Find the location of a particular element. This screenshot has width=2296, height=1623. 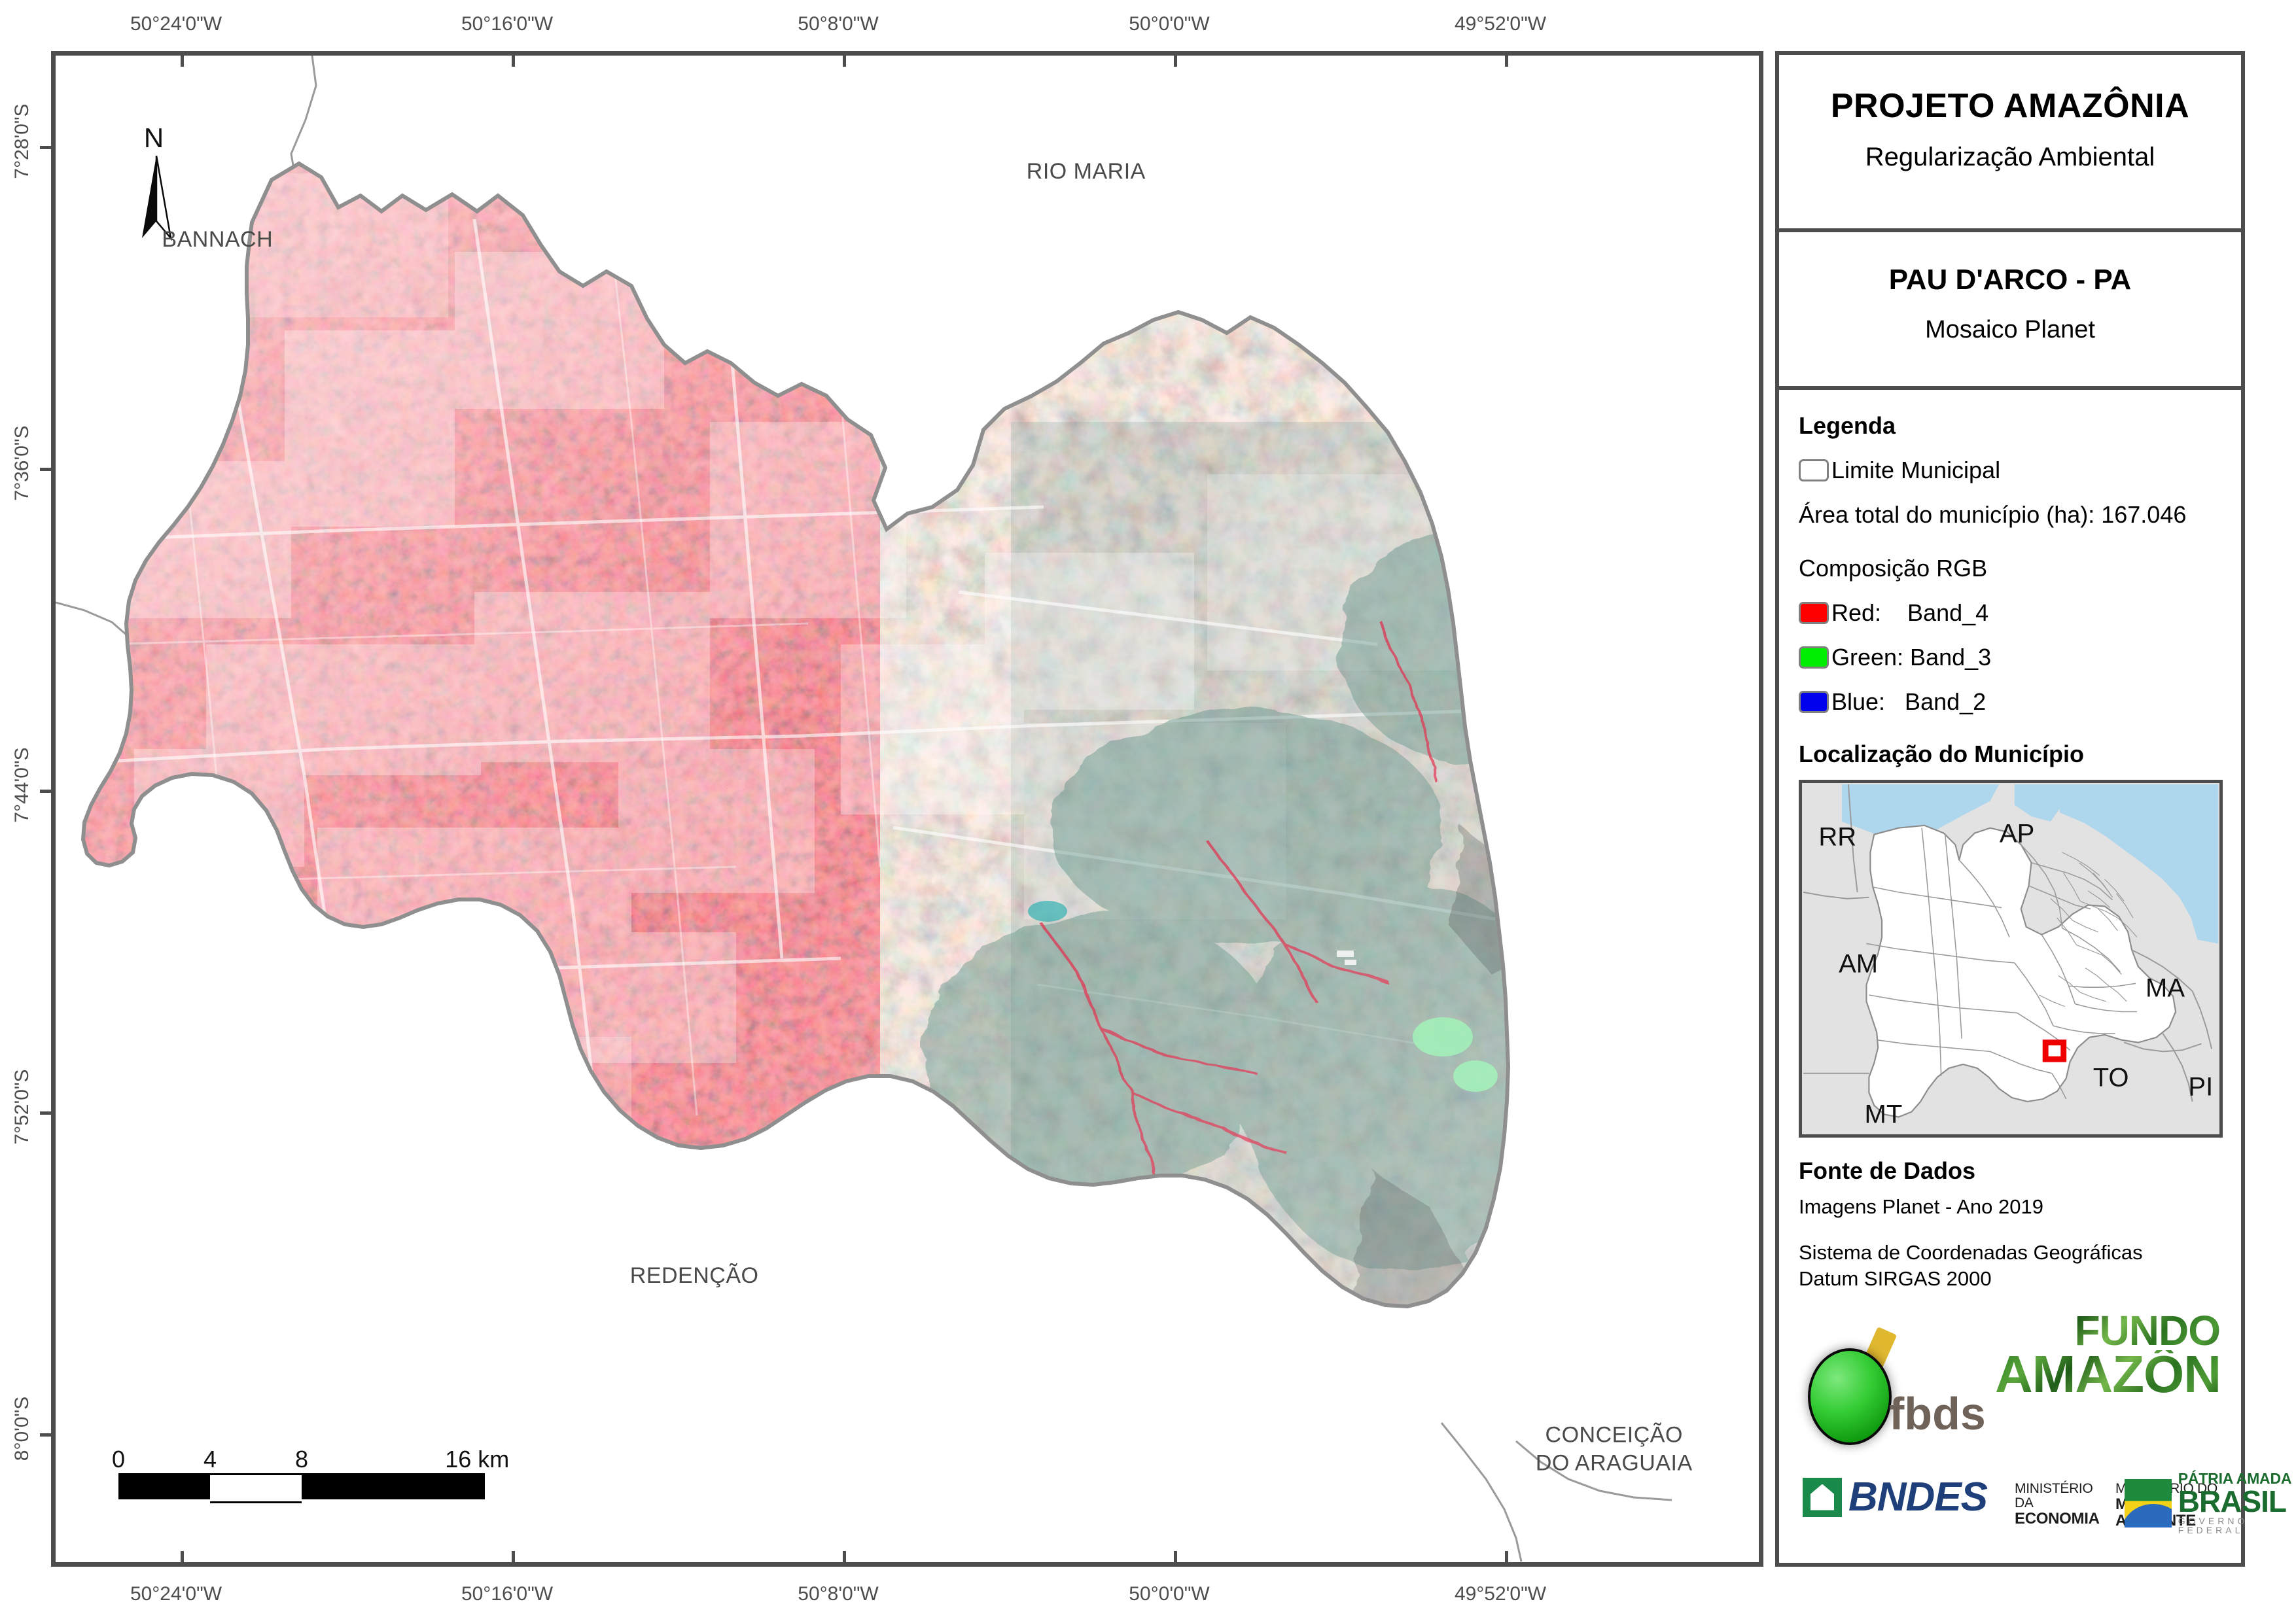

fundo-amazonia-line-2: AMAZÔNIA is located at coordinates (2133, 1373).